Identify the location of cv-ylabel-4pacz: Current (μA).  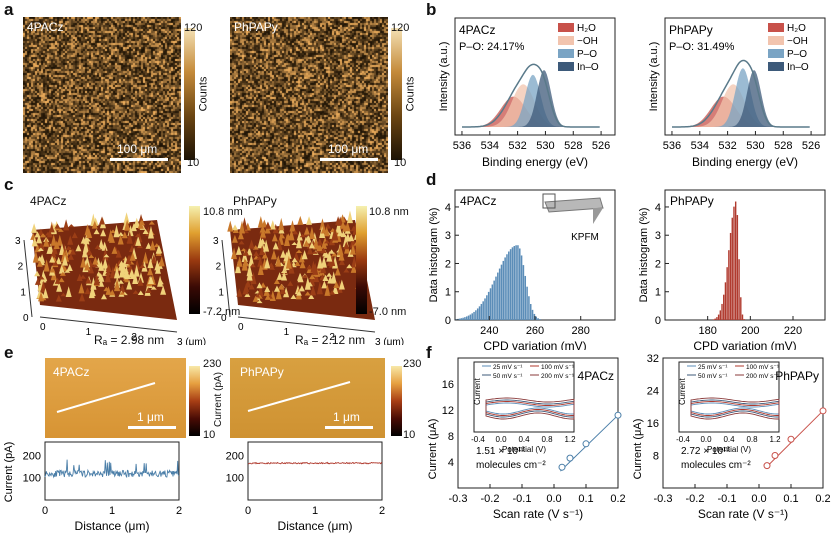
(433, 449).